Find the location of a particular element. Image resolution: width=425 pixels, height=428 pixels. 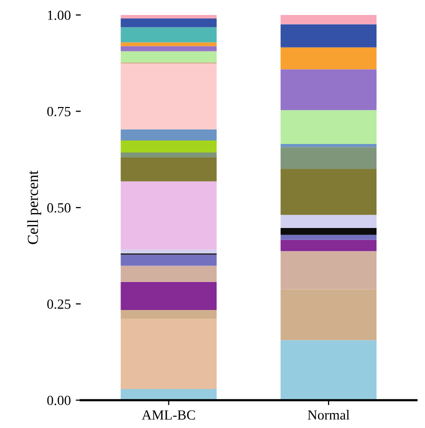

y-tick-label: 0.25 is located at coordinates (58, 304).